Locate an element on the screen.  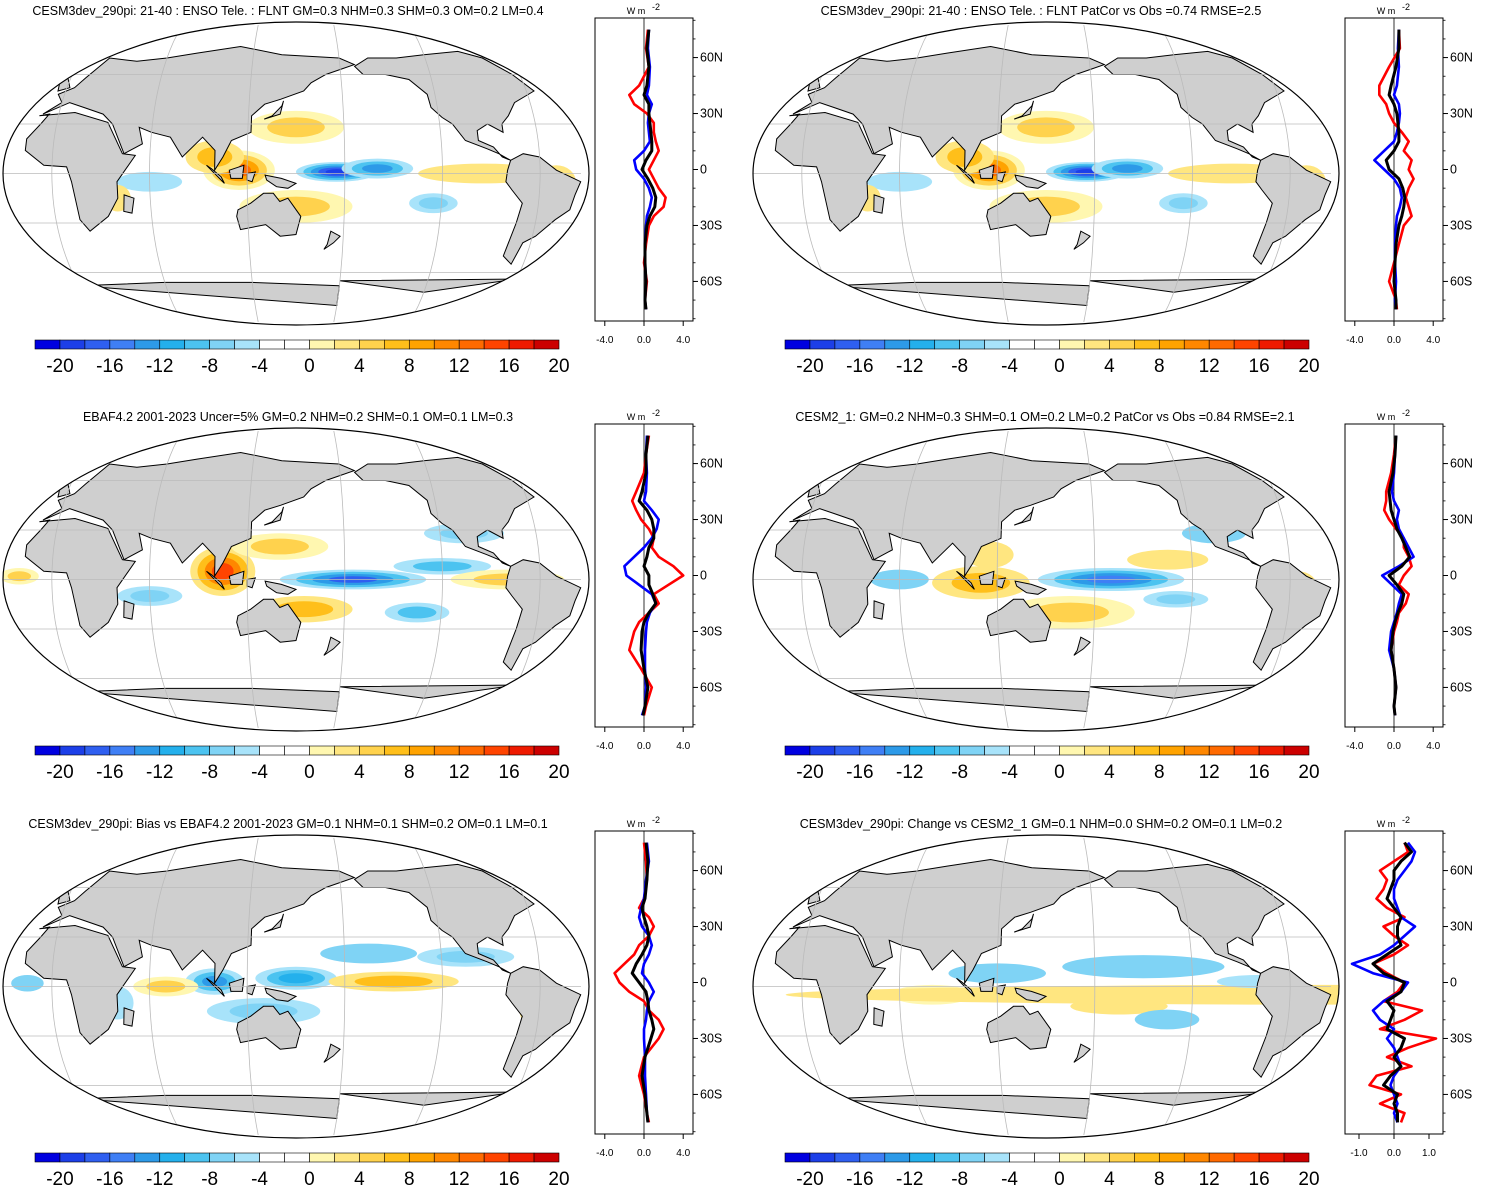
colorbar-label: -20 is located at coordinates (59, 772).